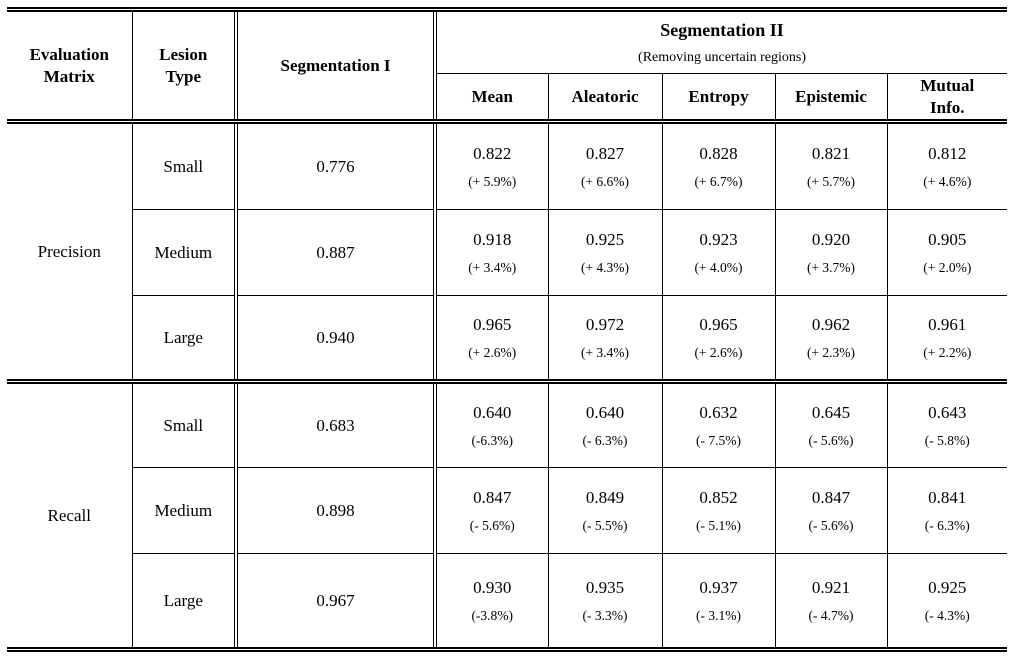  I want to click on metric-value: 0.930, so click(492, 587).